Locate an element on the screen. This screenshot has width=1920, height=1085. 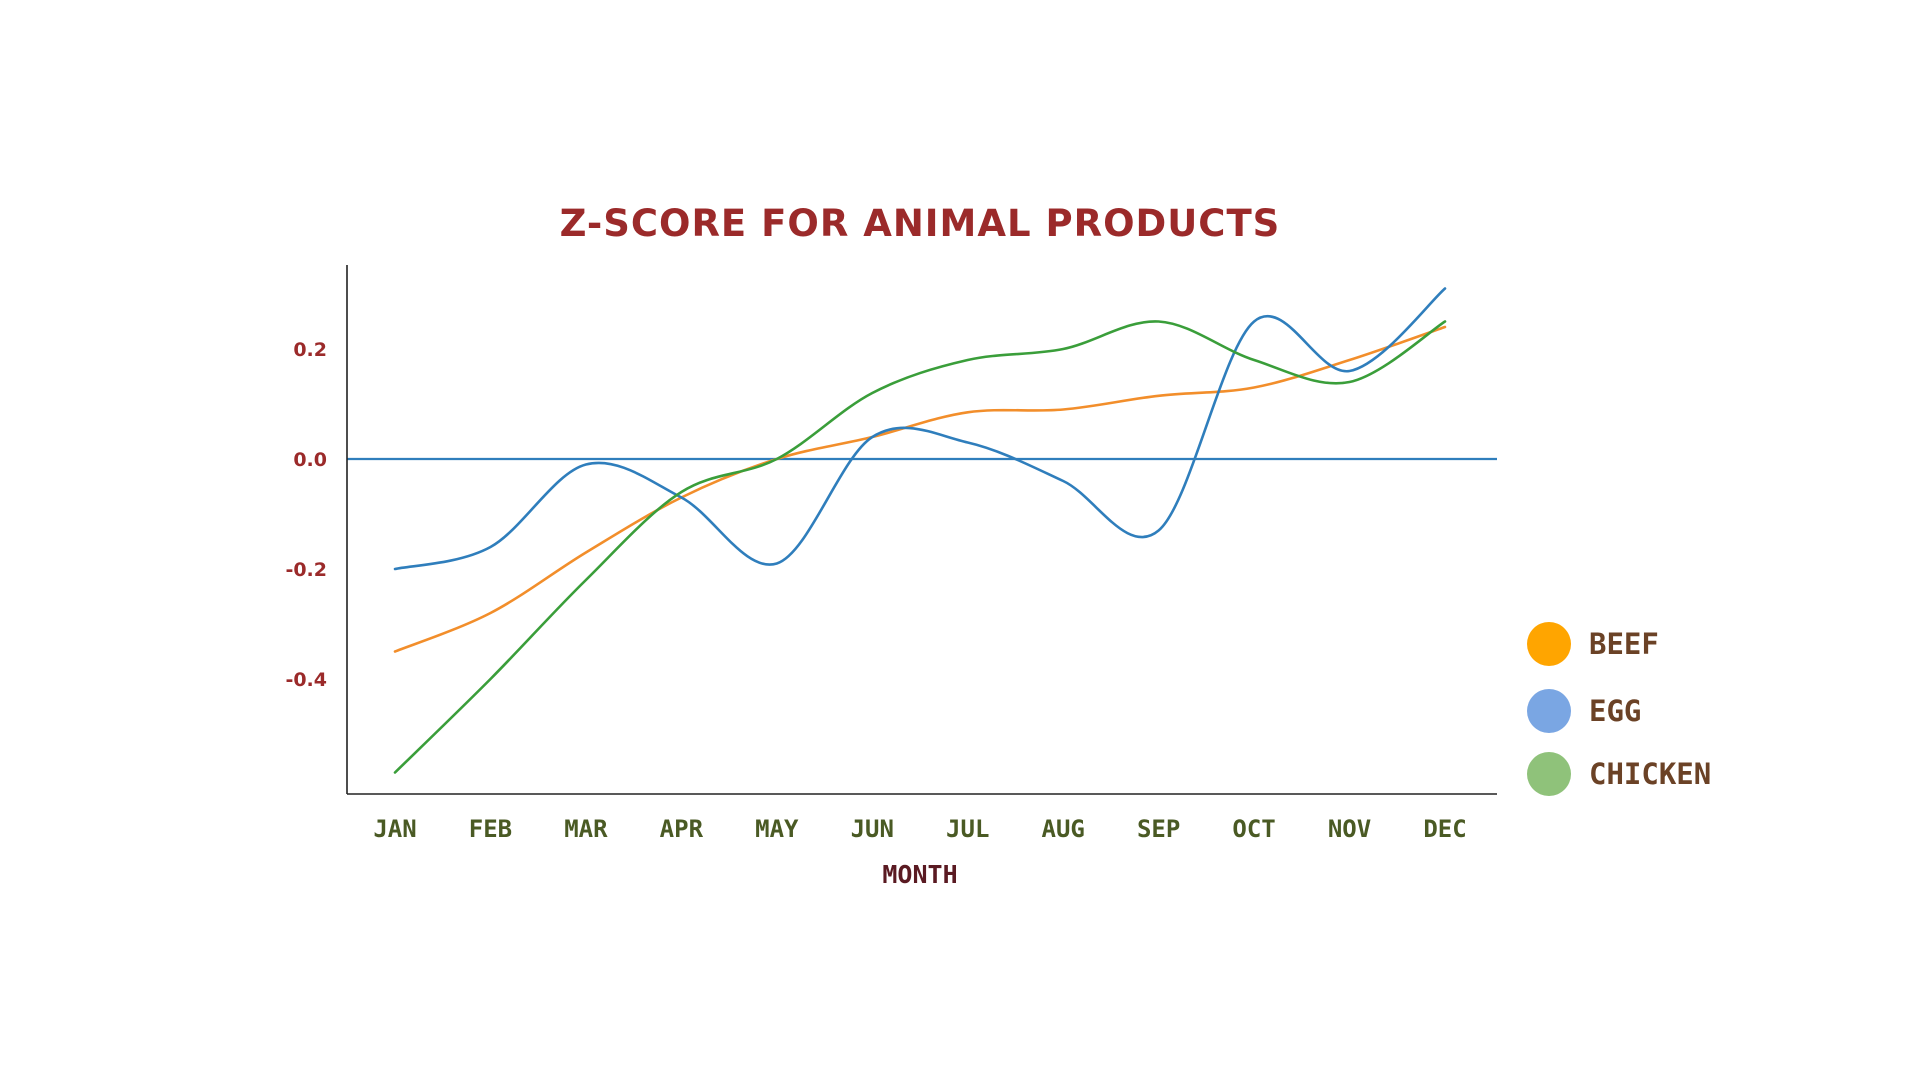
x-tick-label: SEP is located at coordinates (1158, 829).